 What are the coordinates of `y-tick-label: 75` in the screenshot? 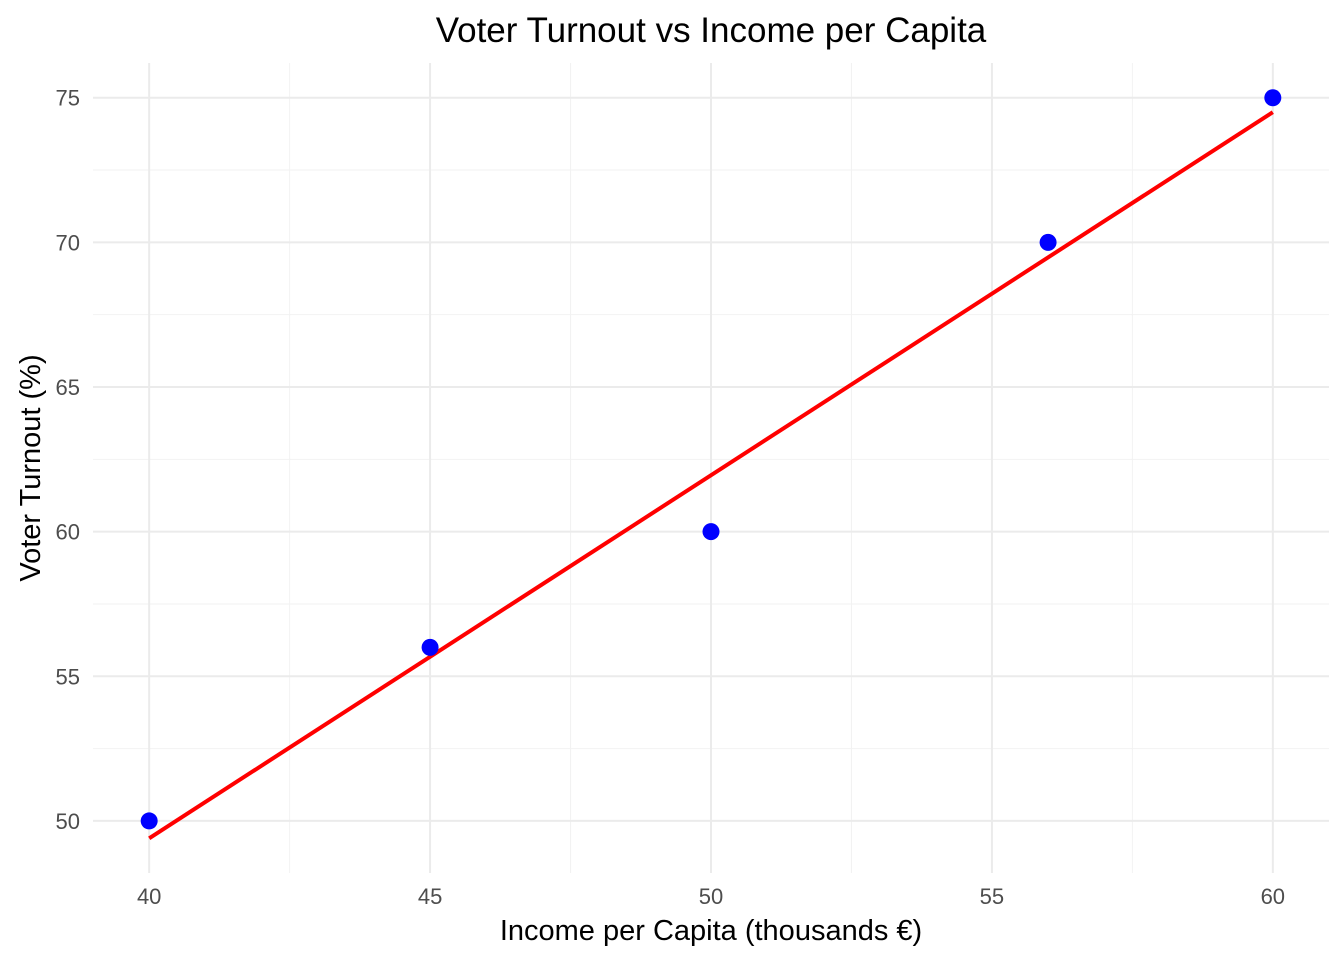 It's located at (68, 98).